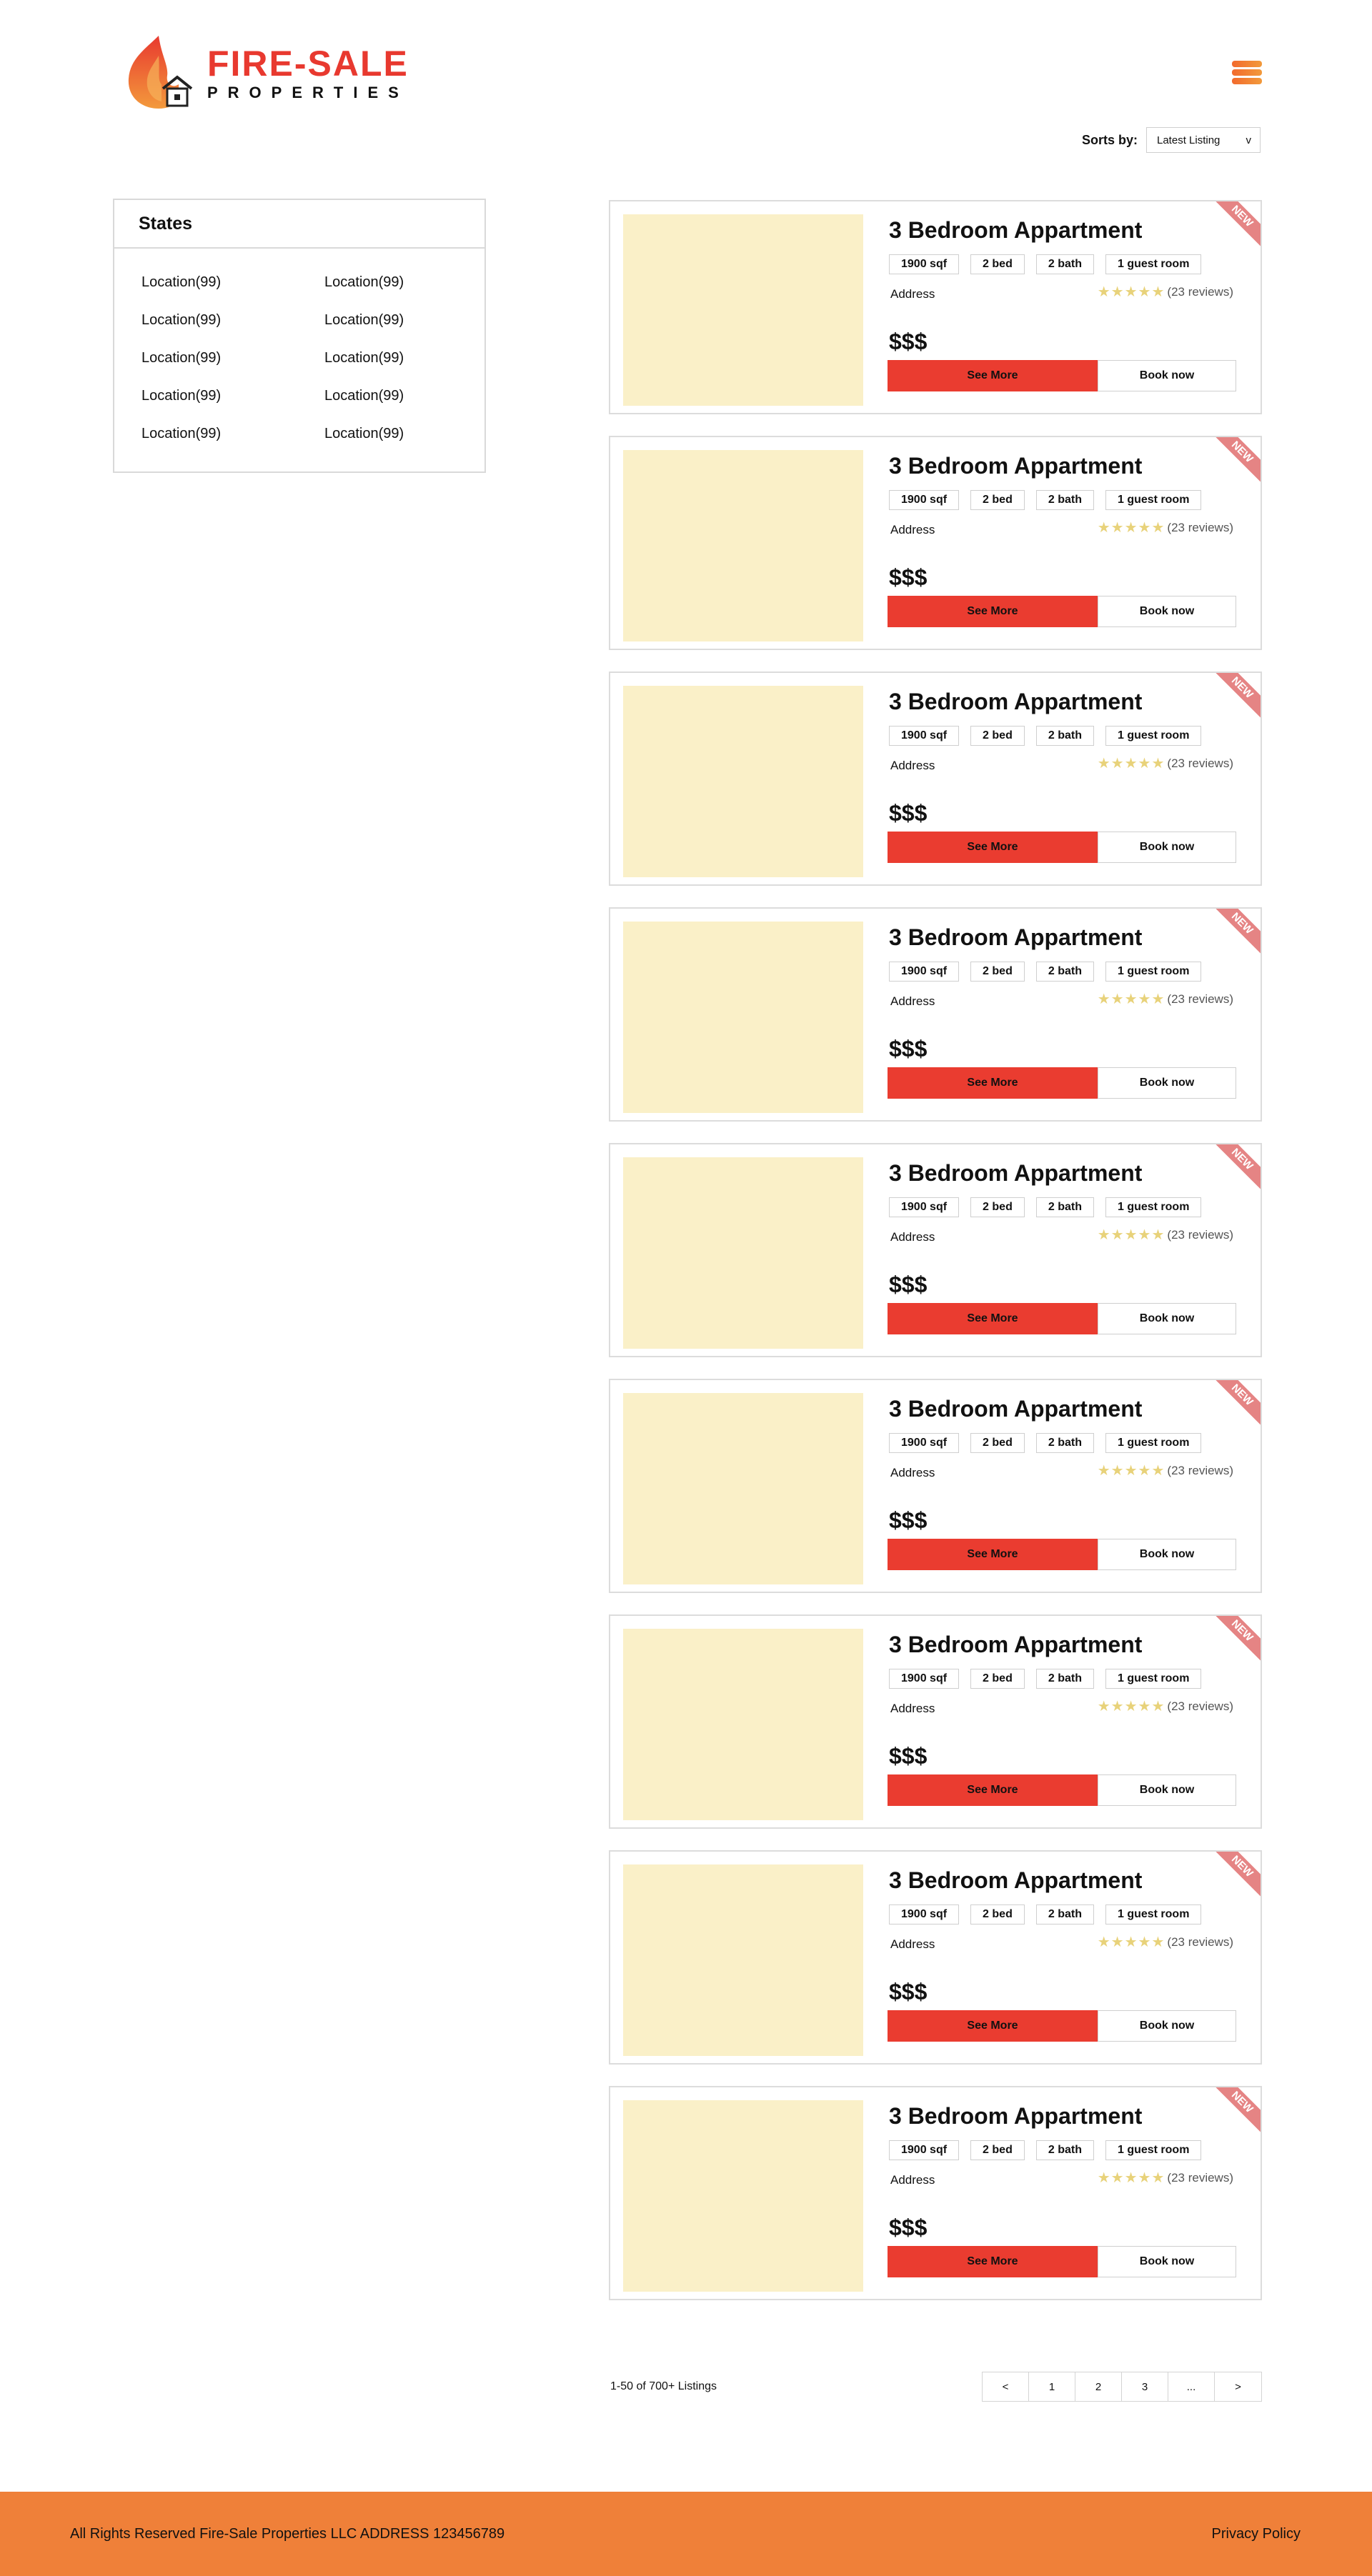 The width and height of the screenshot is (1372, 2576). Describe the element at coordinates (1256, 2533) in the screenshot. I see `privacy-policy-link: Privacy Policy` at that location.